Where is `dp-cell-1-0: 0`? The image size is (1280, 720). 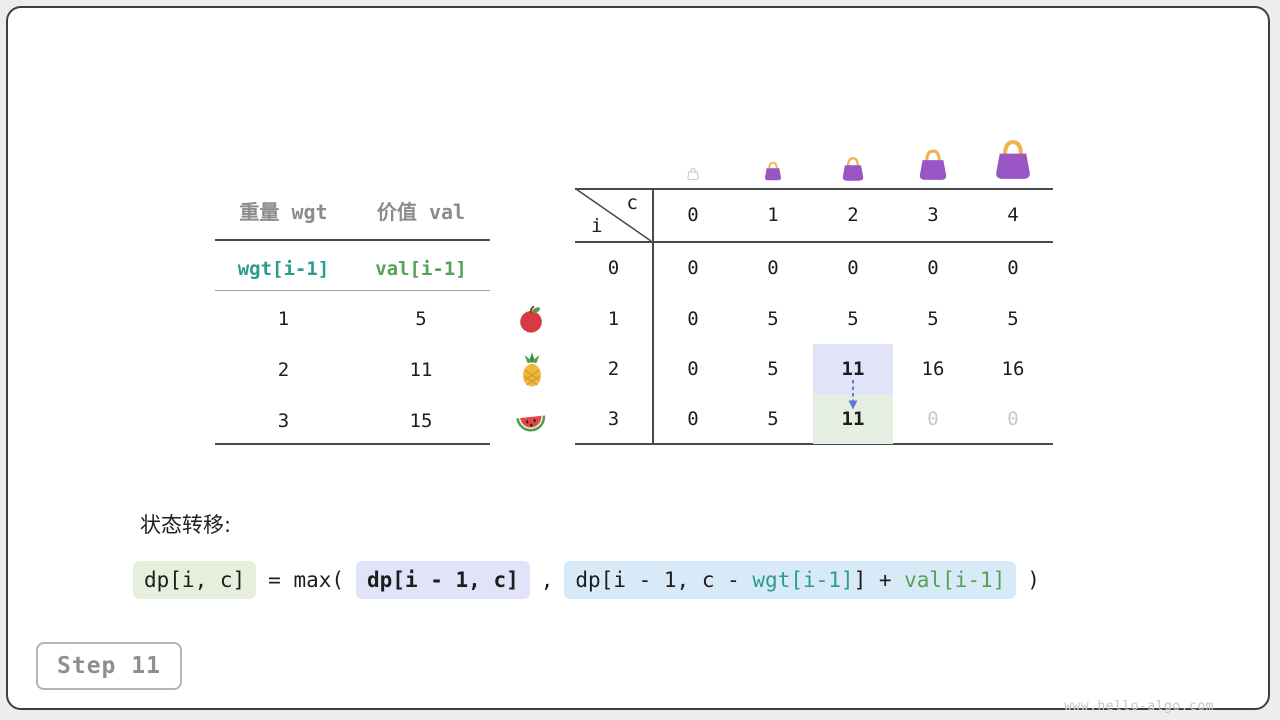 dp-cell-1-0: 0 is located at coordinates (693, 318).